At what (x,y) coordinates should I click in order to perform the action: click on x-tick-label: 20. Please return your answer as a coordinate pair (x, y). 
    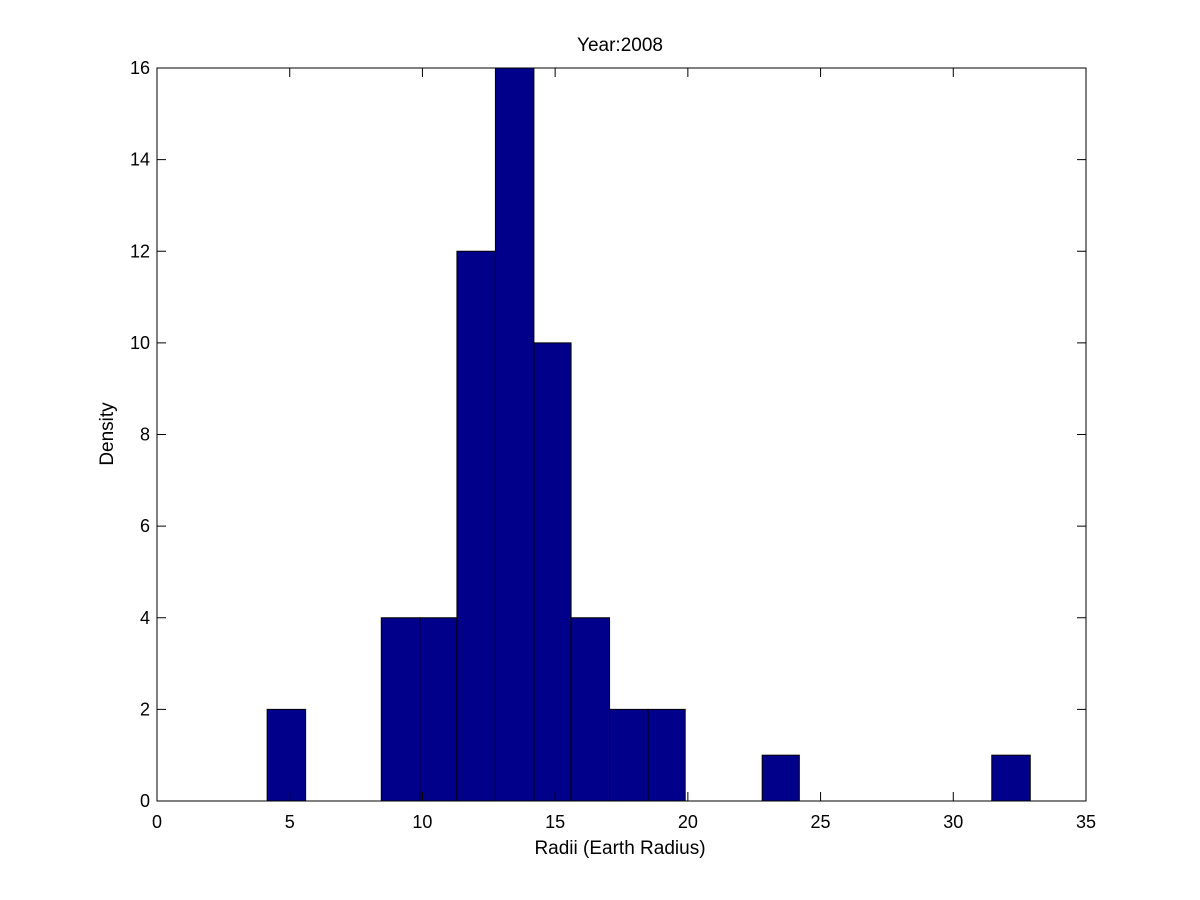
    Looking at the image, I should click on (688, 822).